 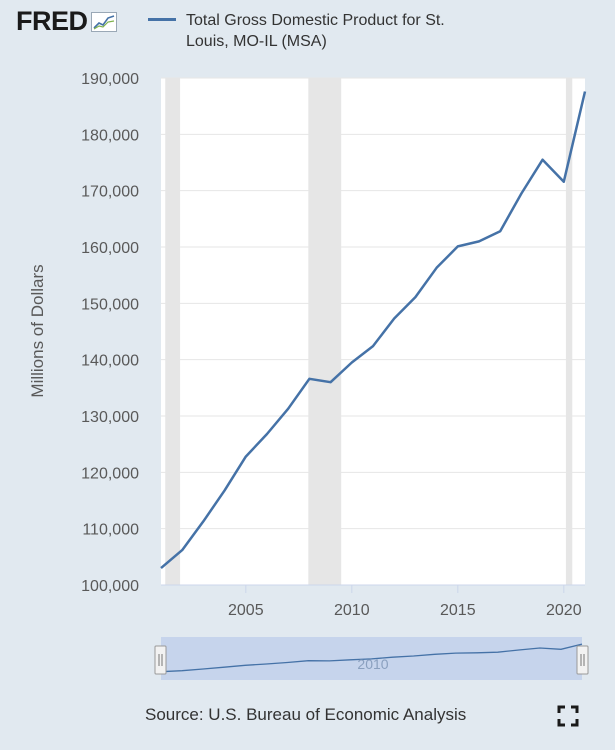 What do you see at coordinates (110, 192) in the screenshot?
I see `y-tick-label: 170,000` at bounding box center [110, 192].